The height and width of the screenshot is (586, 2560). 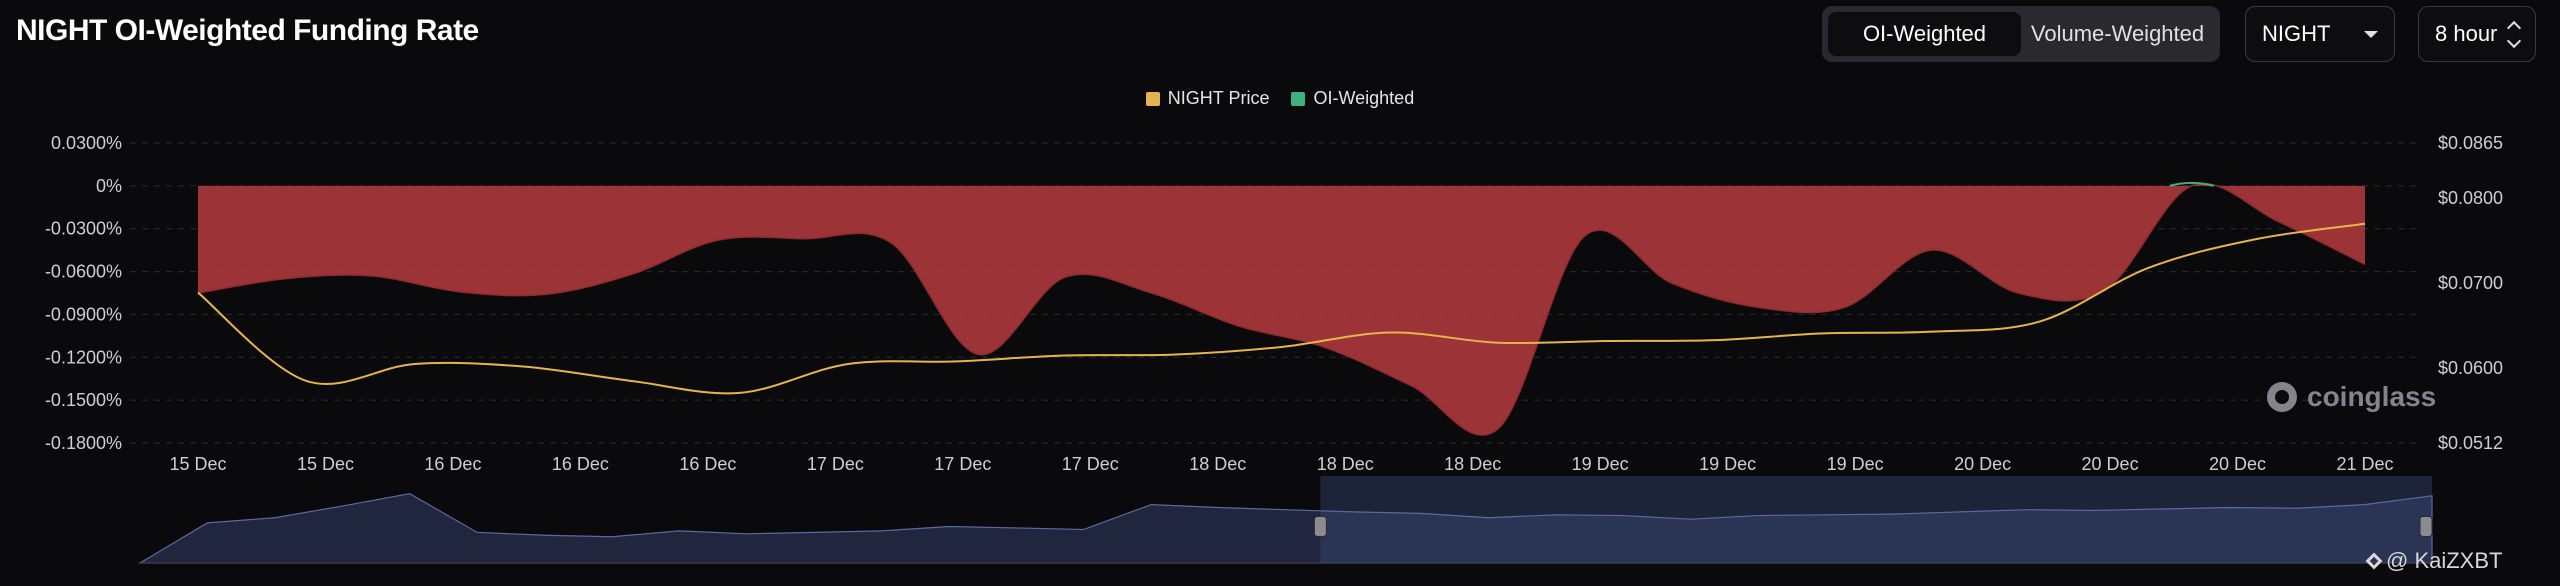 What do you see at coordinates (83, 314) in the screenshot?
I see `y-left-tick-label: -0.0900%` at bounding box center [83, 314].